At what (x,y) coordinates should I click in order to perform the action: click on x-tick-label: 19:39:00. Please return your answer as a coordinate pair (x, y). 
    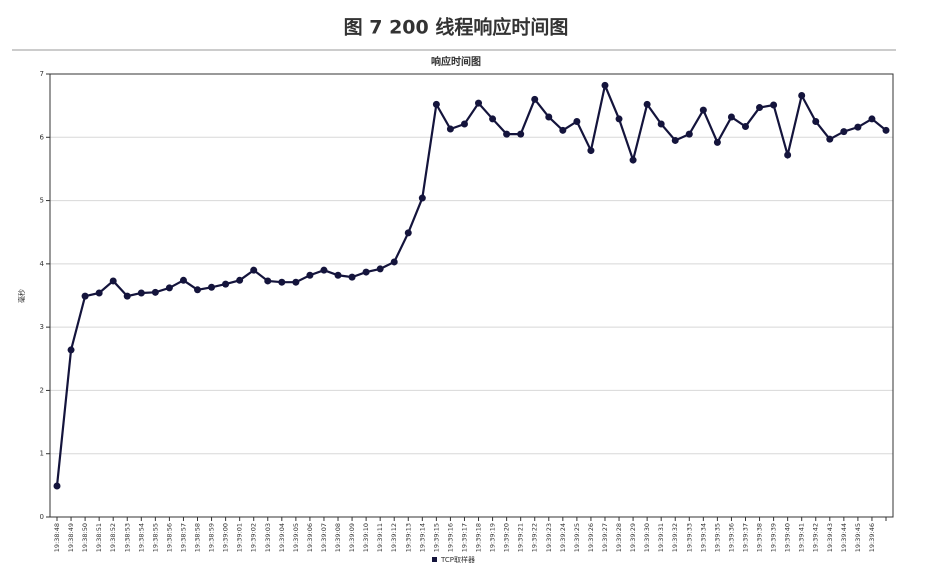
    Looking at the image, I should click on (226, 537).